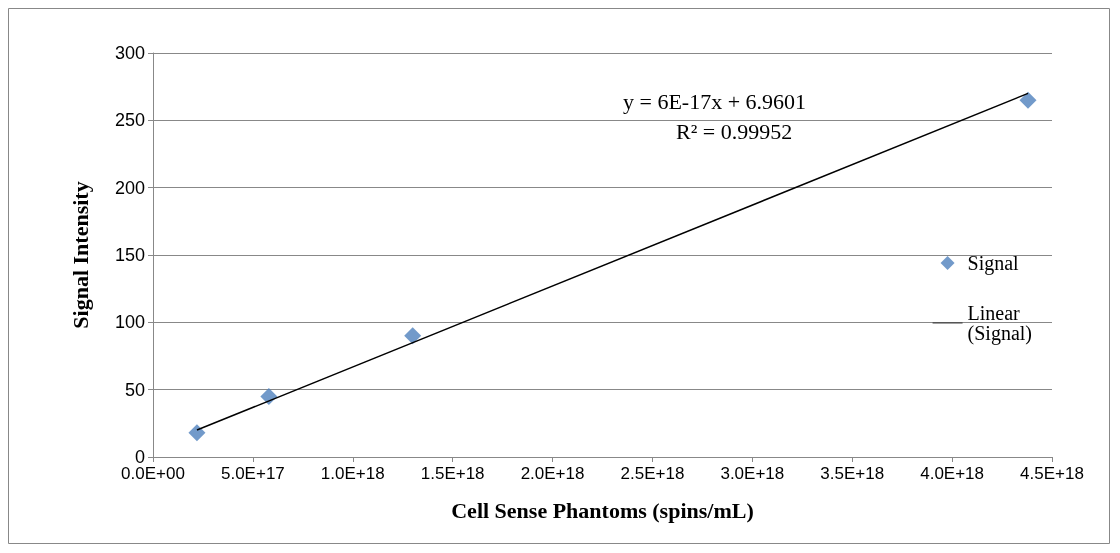 The image size is (1120, 553). Describe the element at coordinates (129, 255) in the screenshot. I see `y-tick-label: 150` at that location.